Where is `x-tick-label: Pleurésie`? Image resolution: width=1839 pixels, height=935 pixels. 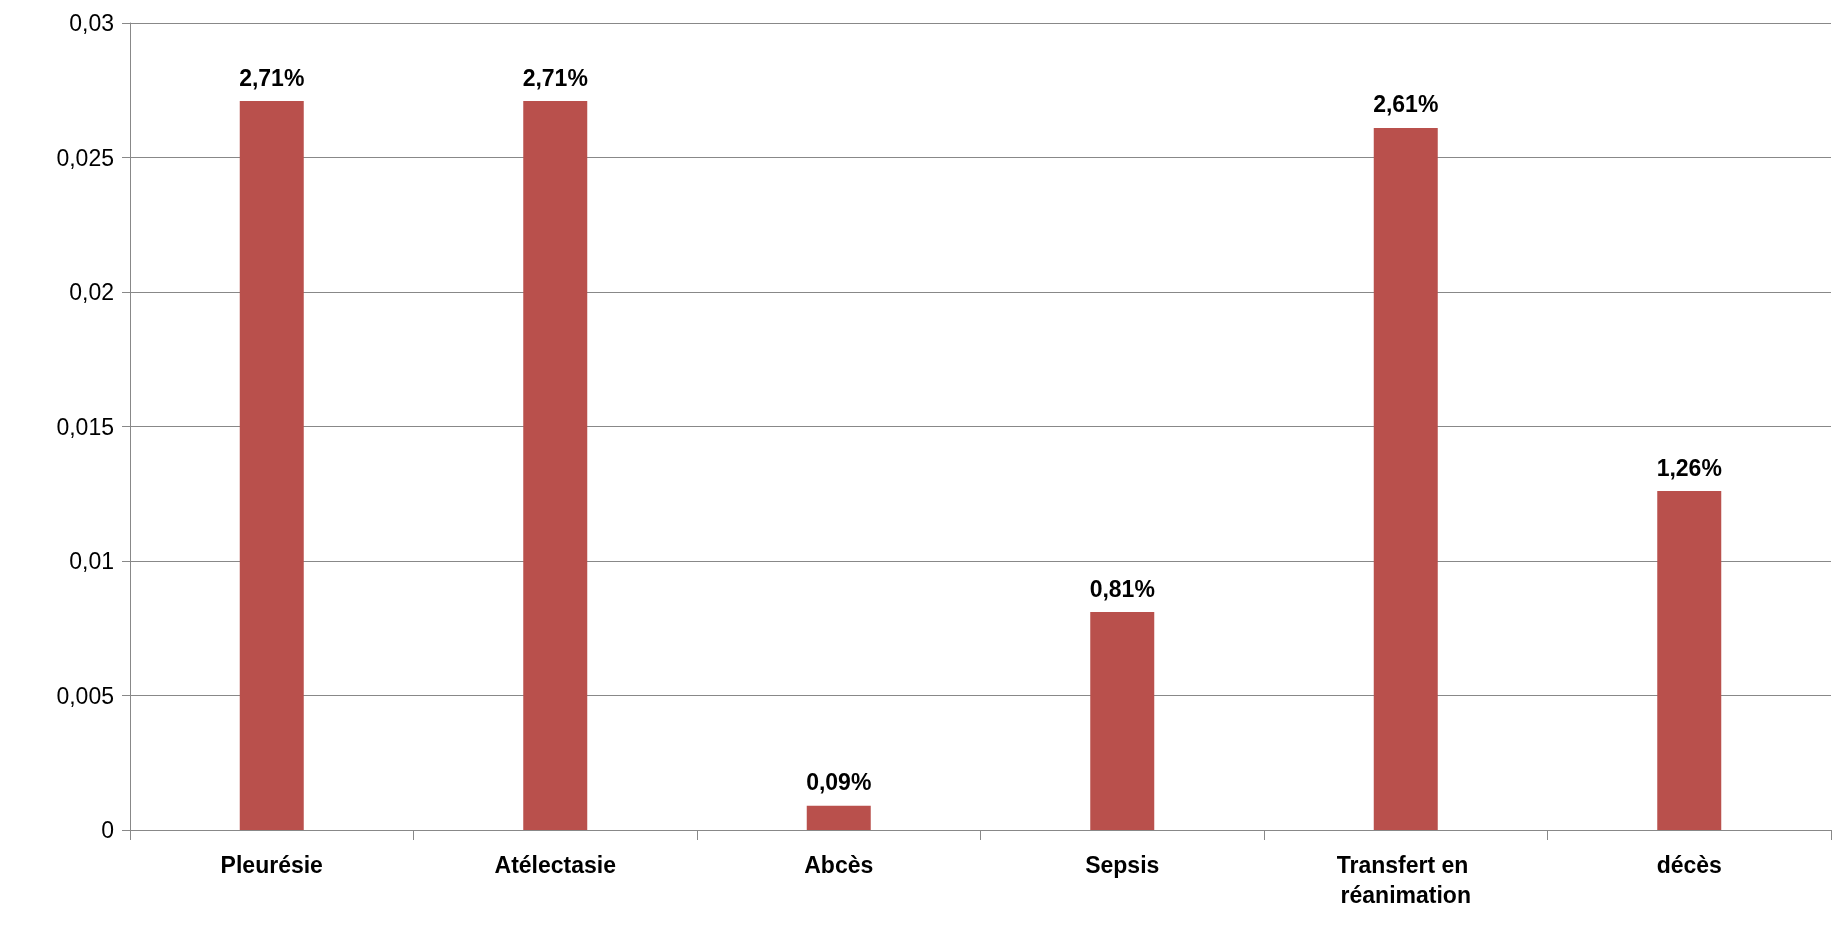 x-tick-label: Pleurésie is located at coordinates (271, 865).